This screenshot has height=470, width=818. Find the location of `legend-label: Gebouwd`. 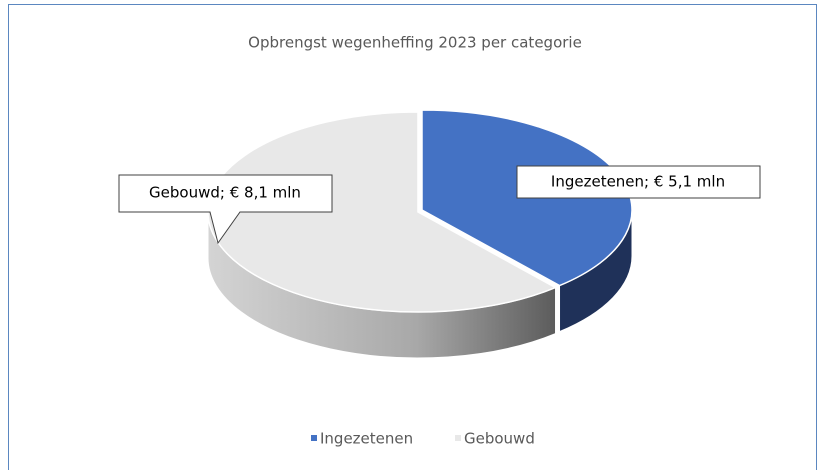

legend-label: Gebouwd is located at coordinates (499, 439).